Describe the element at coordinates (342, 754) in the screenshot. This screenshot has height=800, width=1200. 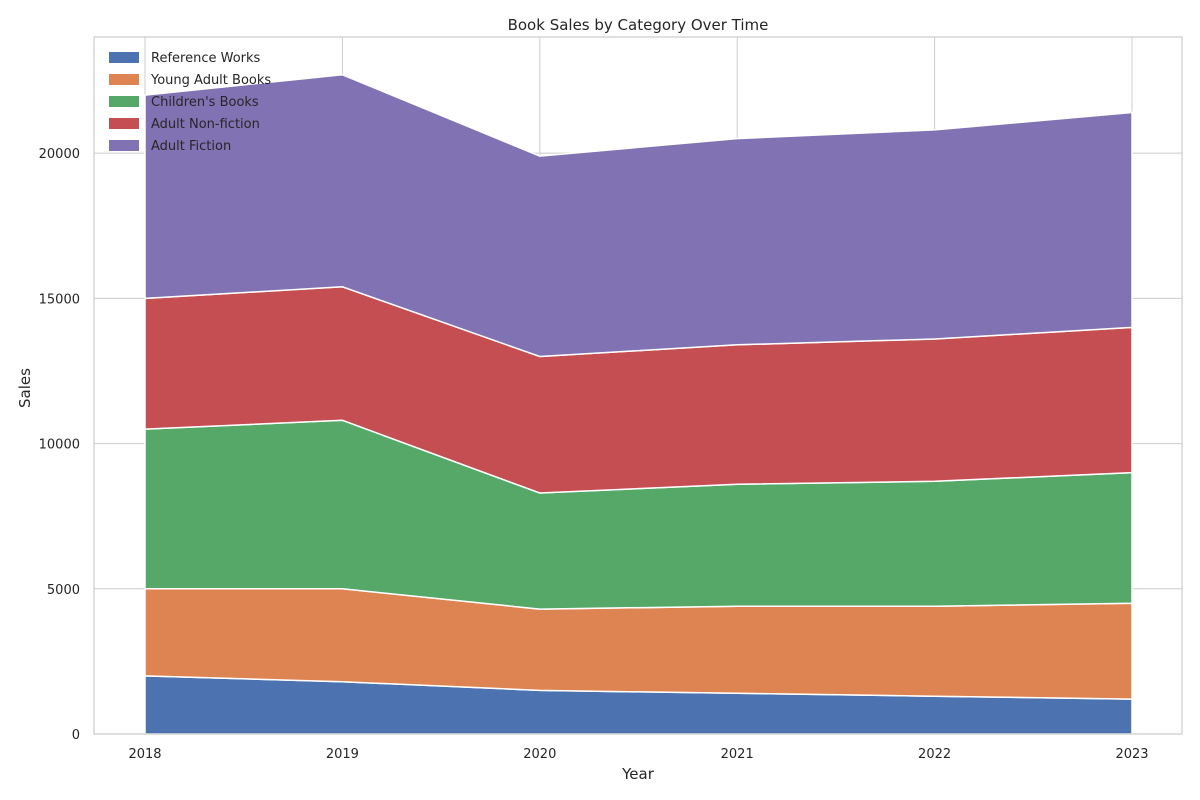
I see `x-tick-label: 2019` at that location.